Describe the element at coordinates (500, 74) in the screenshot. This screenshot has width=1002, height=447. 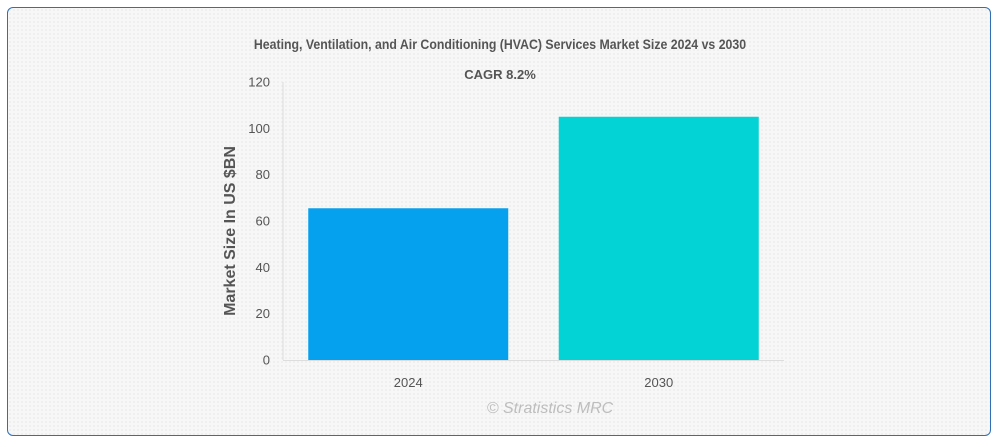
I see `chart-subtitle: CAGR 8.2%` at that location.